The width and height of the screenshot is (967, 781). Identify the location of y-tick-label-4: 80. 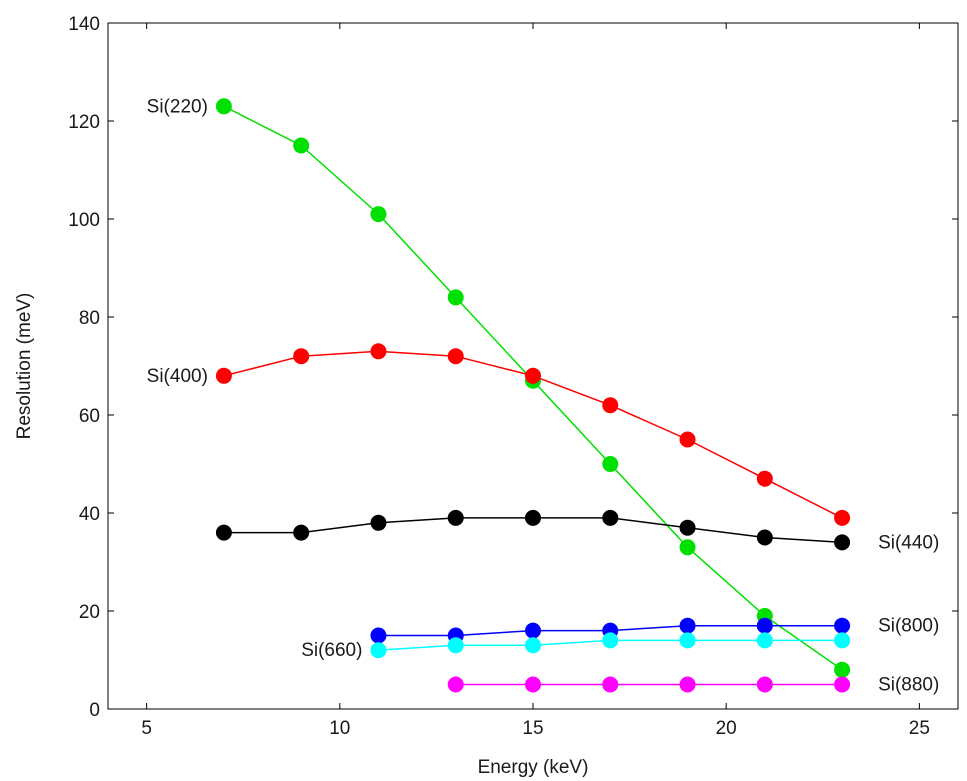
(89, 318).